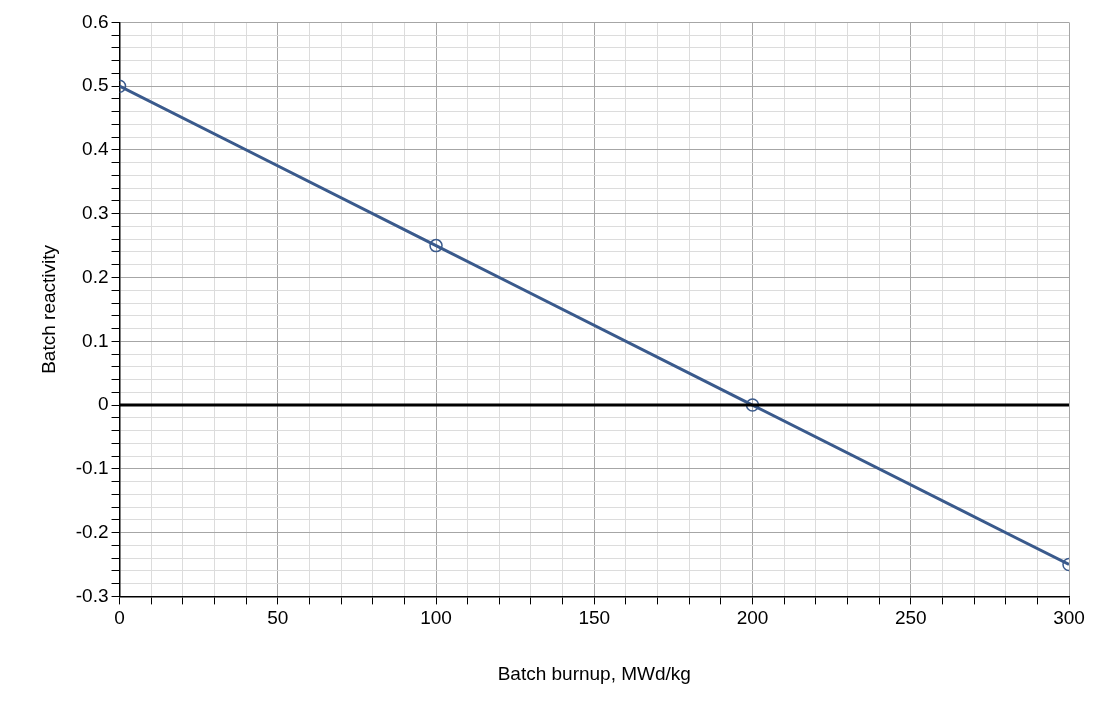 This screenshot has height=709, width=1107. I want to click on x-tick-label: 150, so click(594, 618).